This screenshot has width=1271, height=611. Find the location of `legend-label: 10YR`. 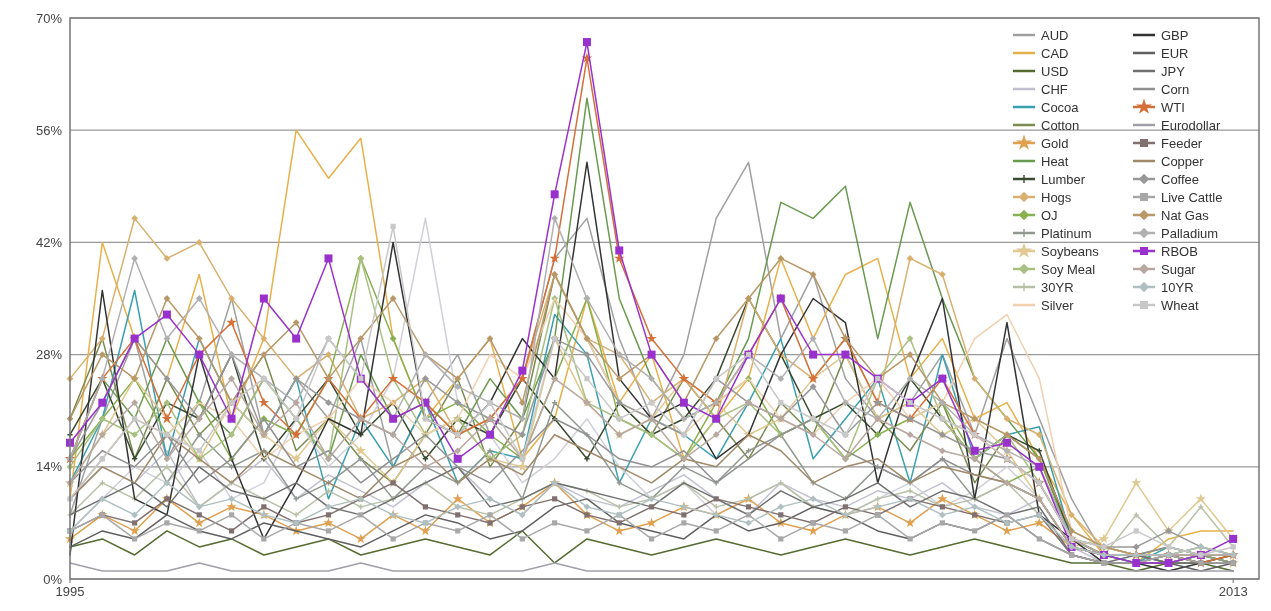

legend-label: 10YR is located at coordinates (1177, 287).